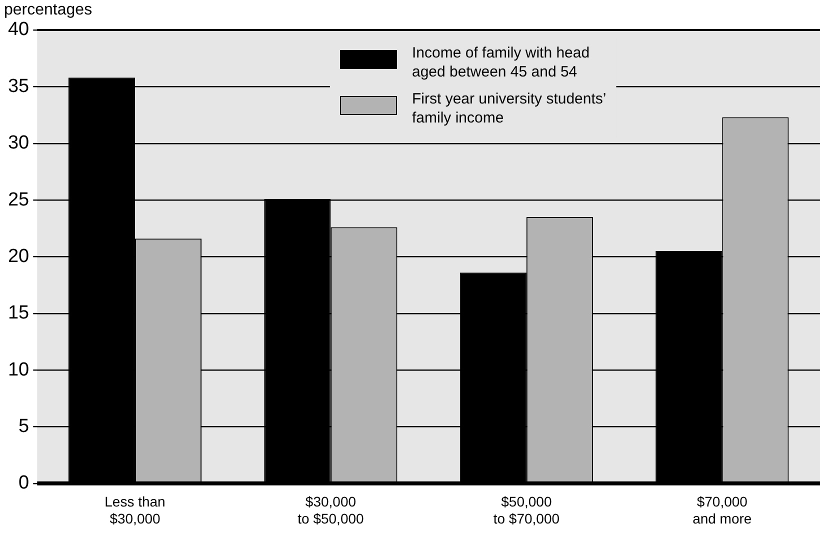  I want to click on y-tick-label: 0, so click(24, 483).